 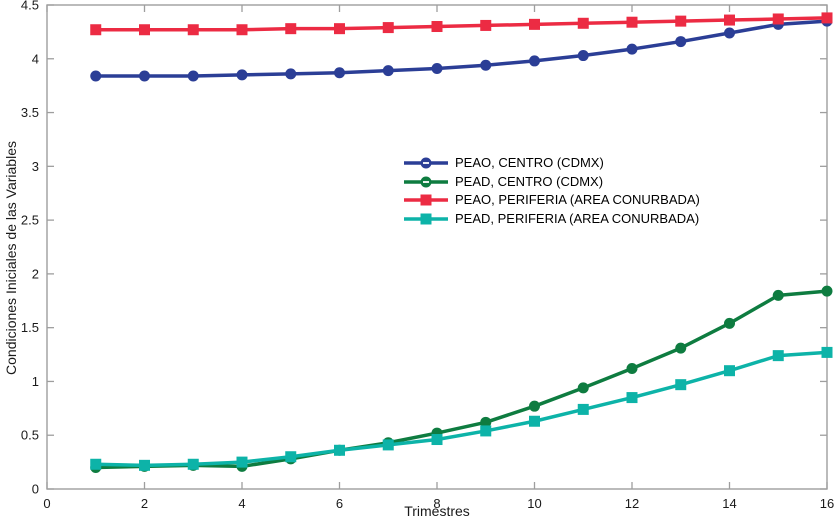 What do you see at coordinates (436, 503) in the screenshot?
I see `x-tick-label: 8` at bounding box center [436, 503].